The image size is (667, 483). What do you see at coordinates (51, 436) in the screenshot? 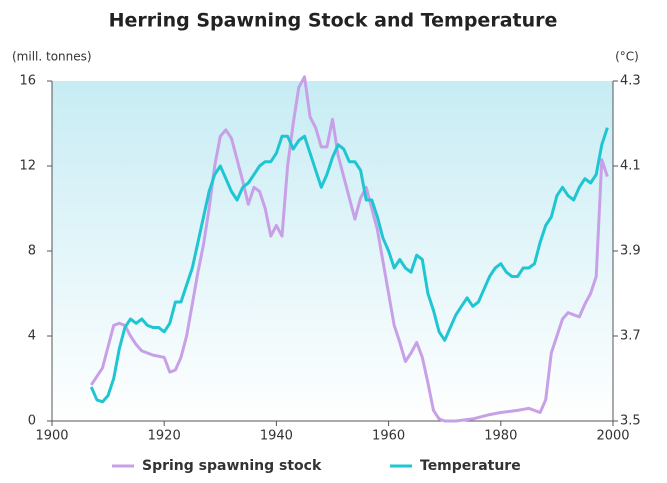
I see `x-tick-label: 1900` at bounding box center [51, 436].